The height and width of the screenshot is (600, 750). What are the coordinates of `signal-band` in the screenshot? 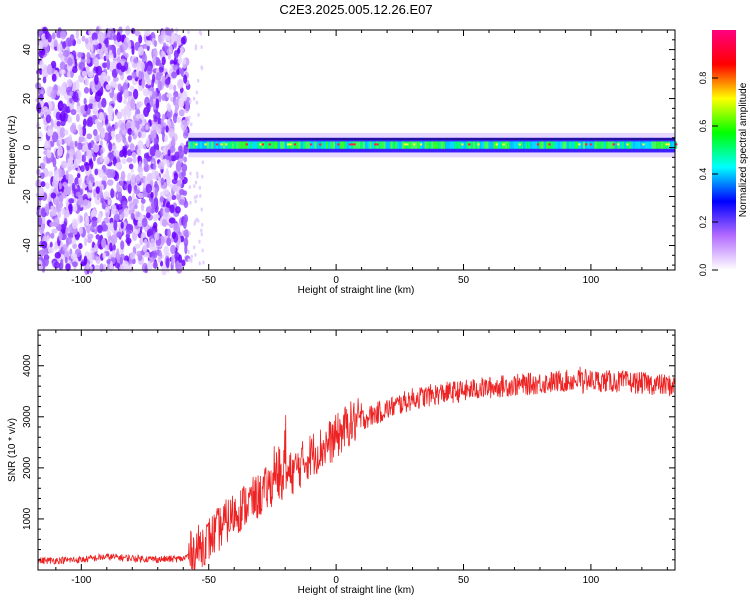 It's located at (433, 145).